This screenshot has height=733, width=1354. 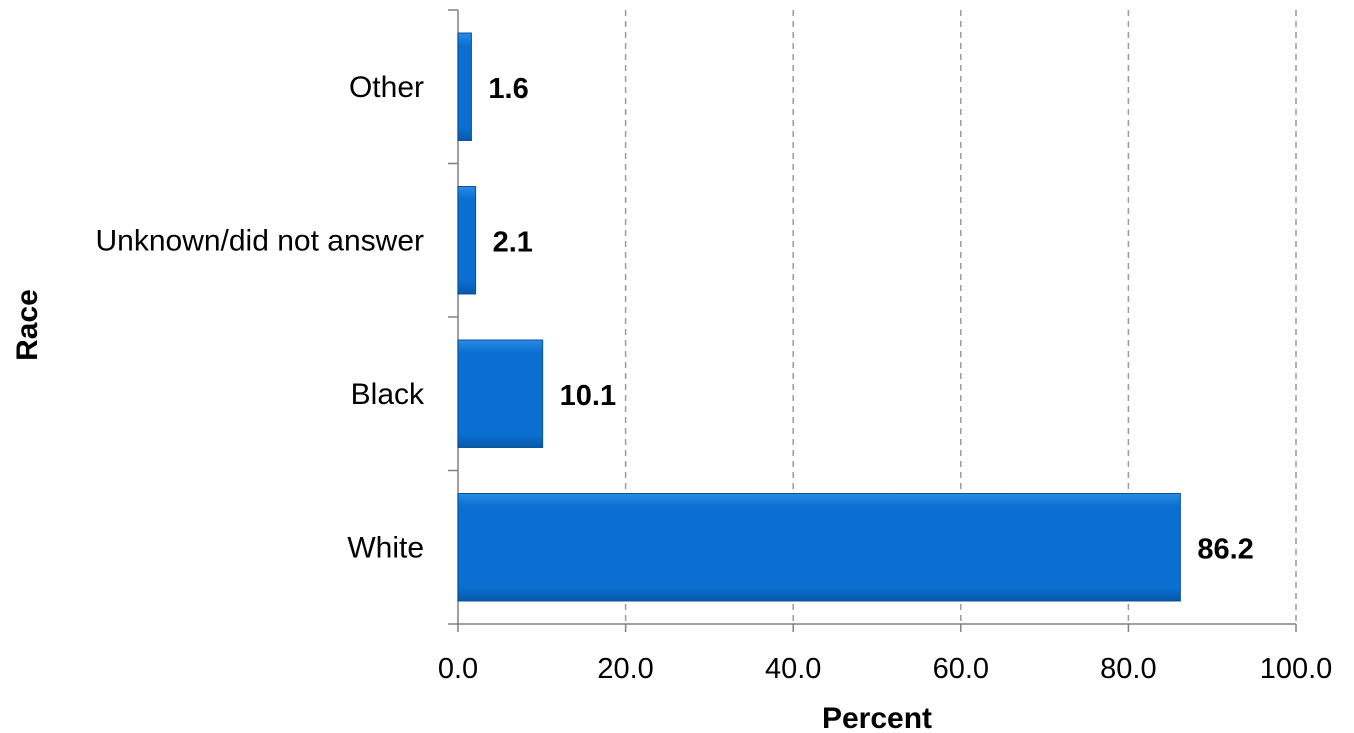 I want to click on x-tick-label: 0.0, so click(x=458, y=669).